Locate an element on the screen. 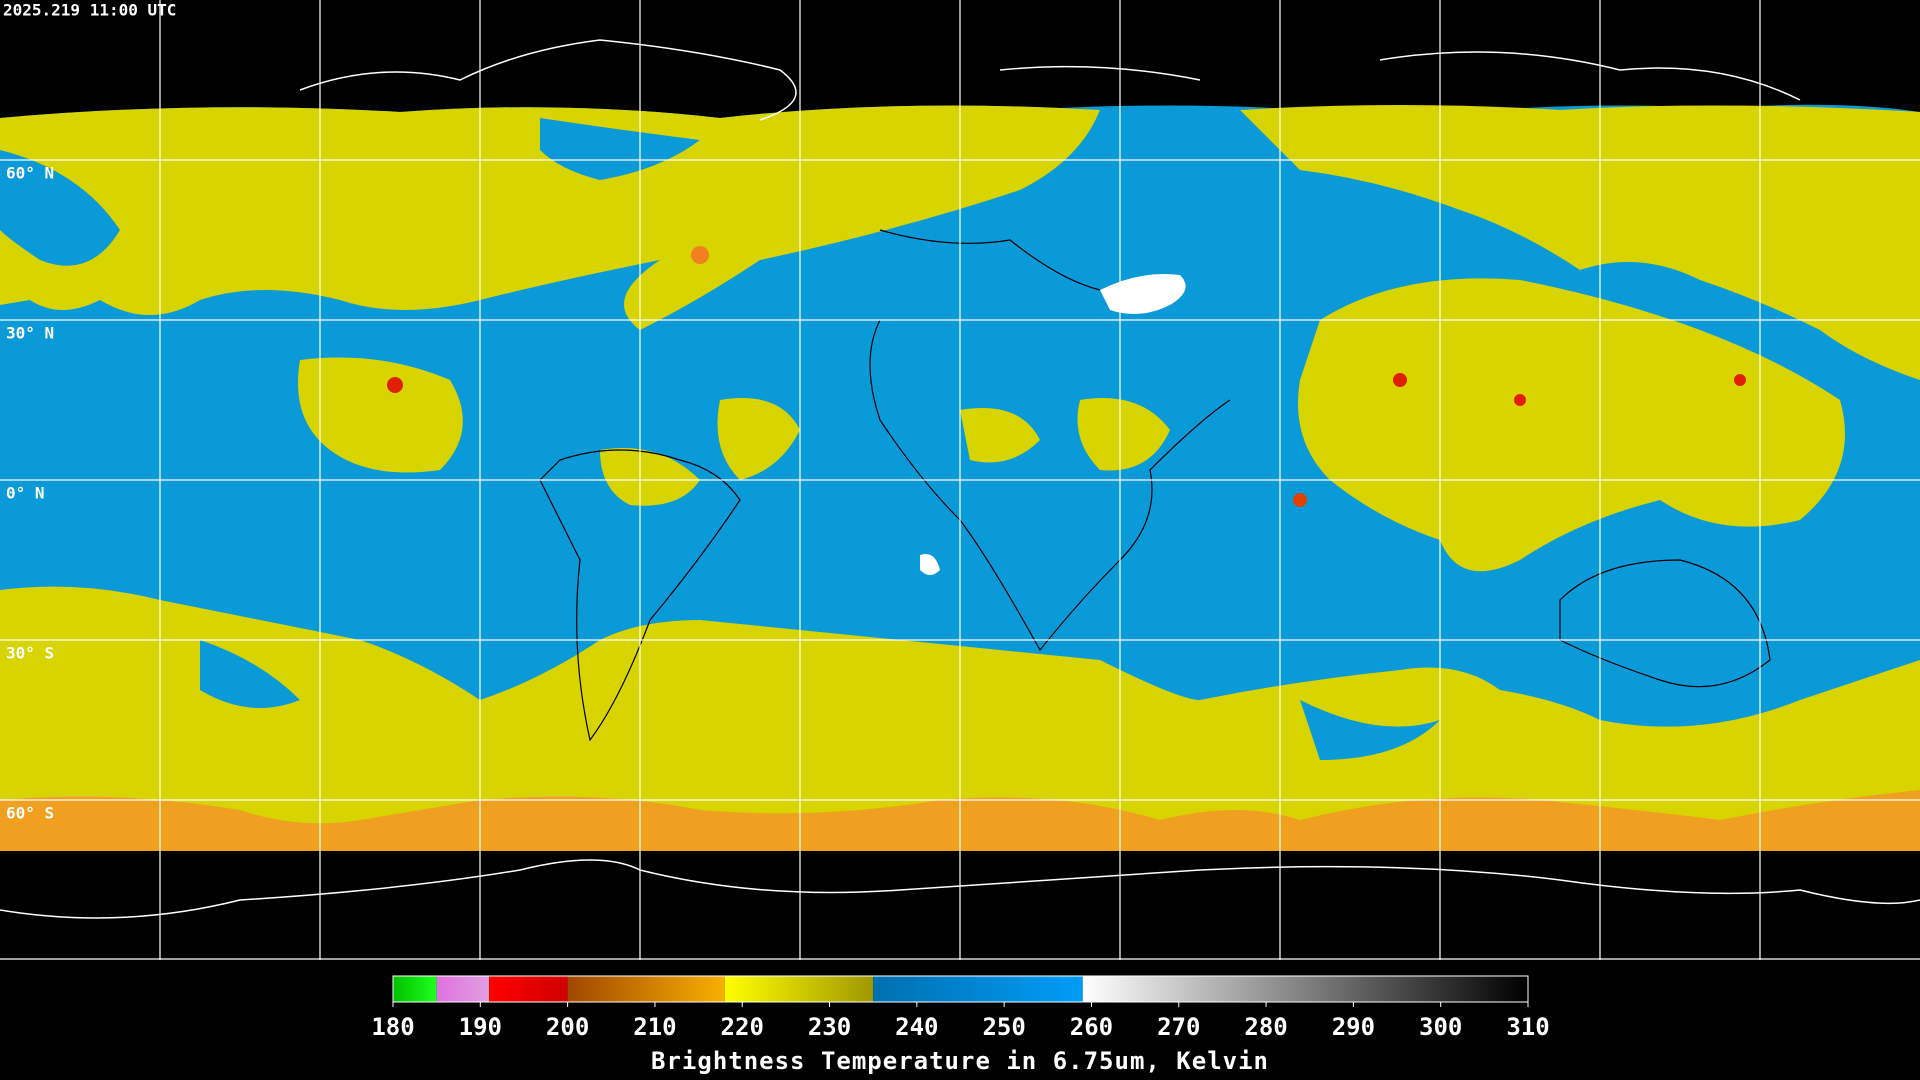 The height and width of the screenshot is (1080, 1920). tick-label: 180 is located at coordinates (392, 1027).